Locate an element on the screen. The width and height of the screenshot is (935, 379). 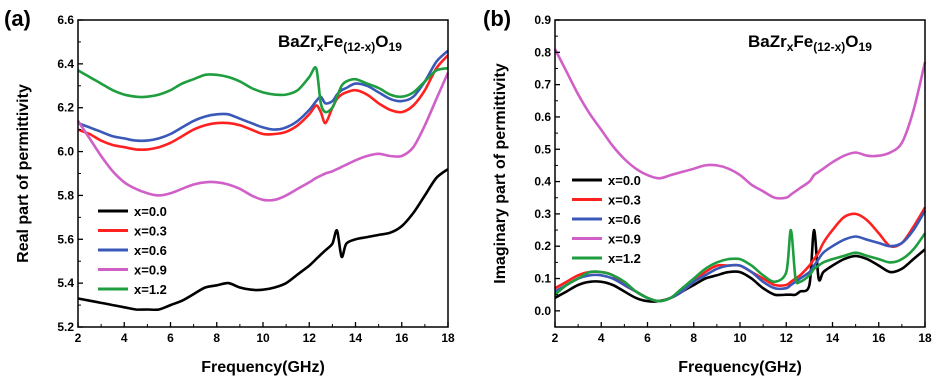
y-tick-label: 0.4 is located at coordinates (542, 182).